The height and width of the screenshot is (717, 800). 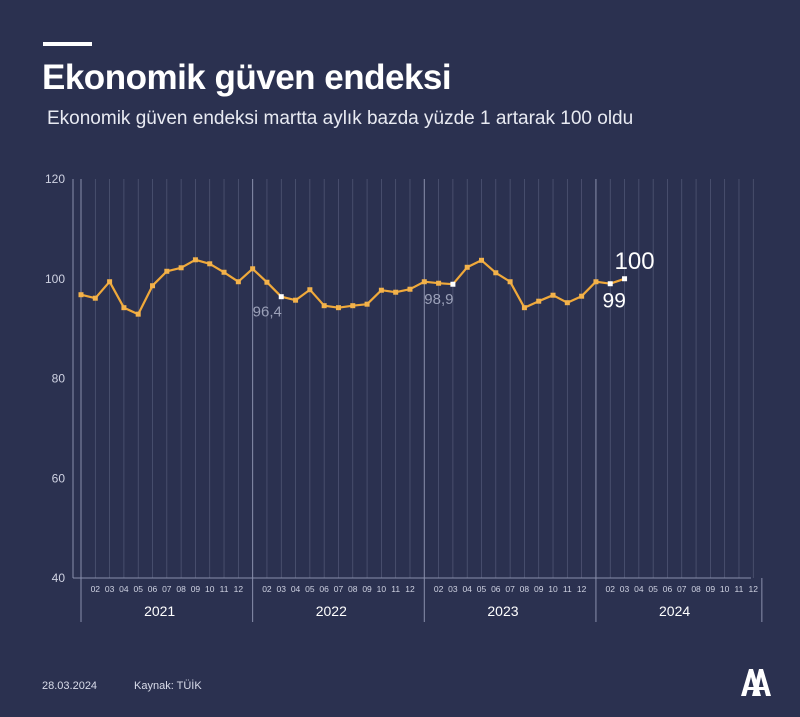 I want to click on year-label: 2021, so click(x=159, y=611).